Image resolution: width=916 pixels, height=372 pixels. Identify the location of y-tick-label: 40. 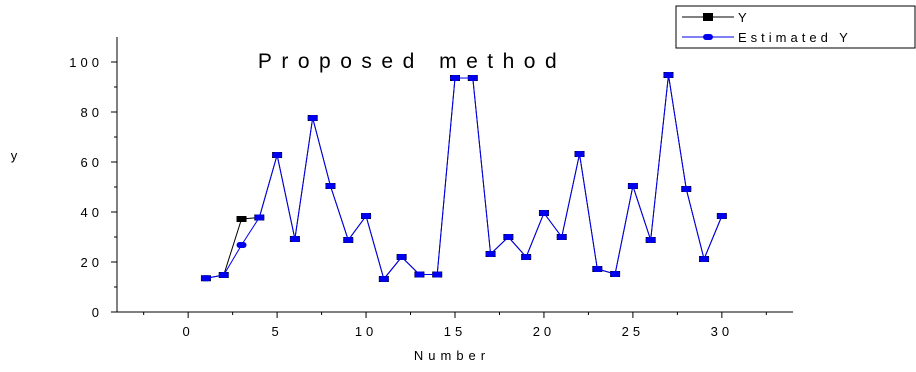
(92, 212).